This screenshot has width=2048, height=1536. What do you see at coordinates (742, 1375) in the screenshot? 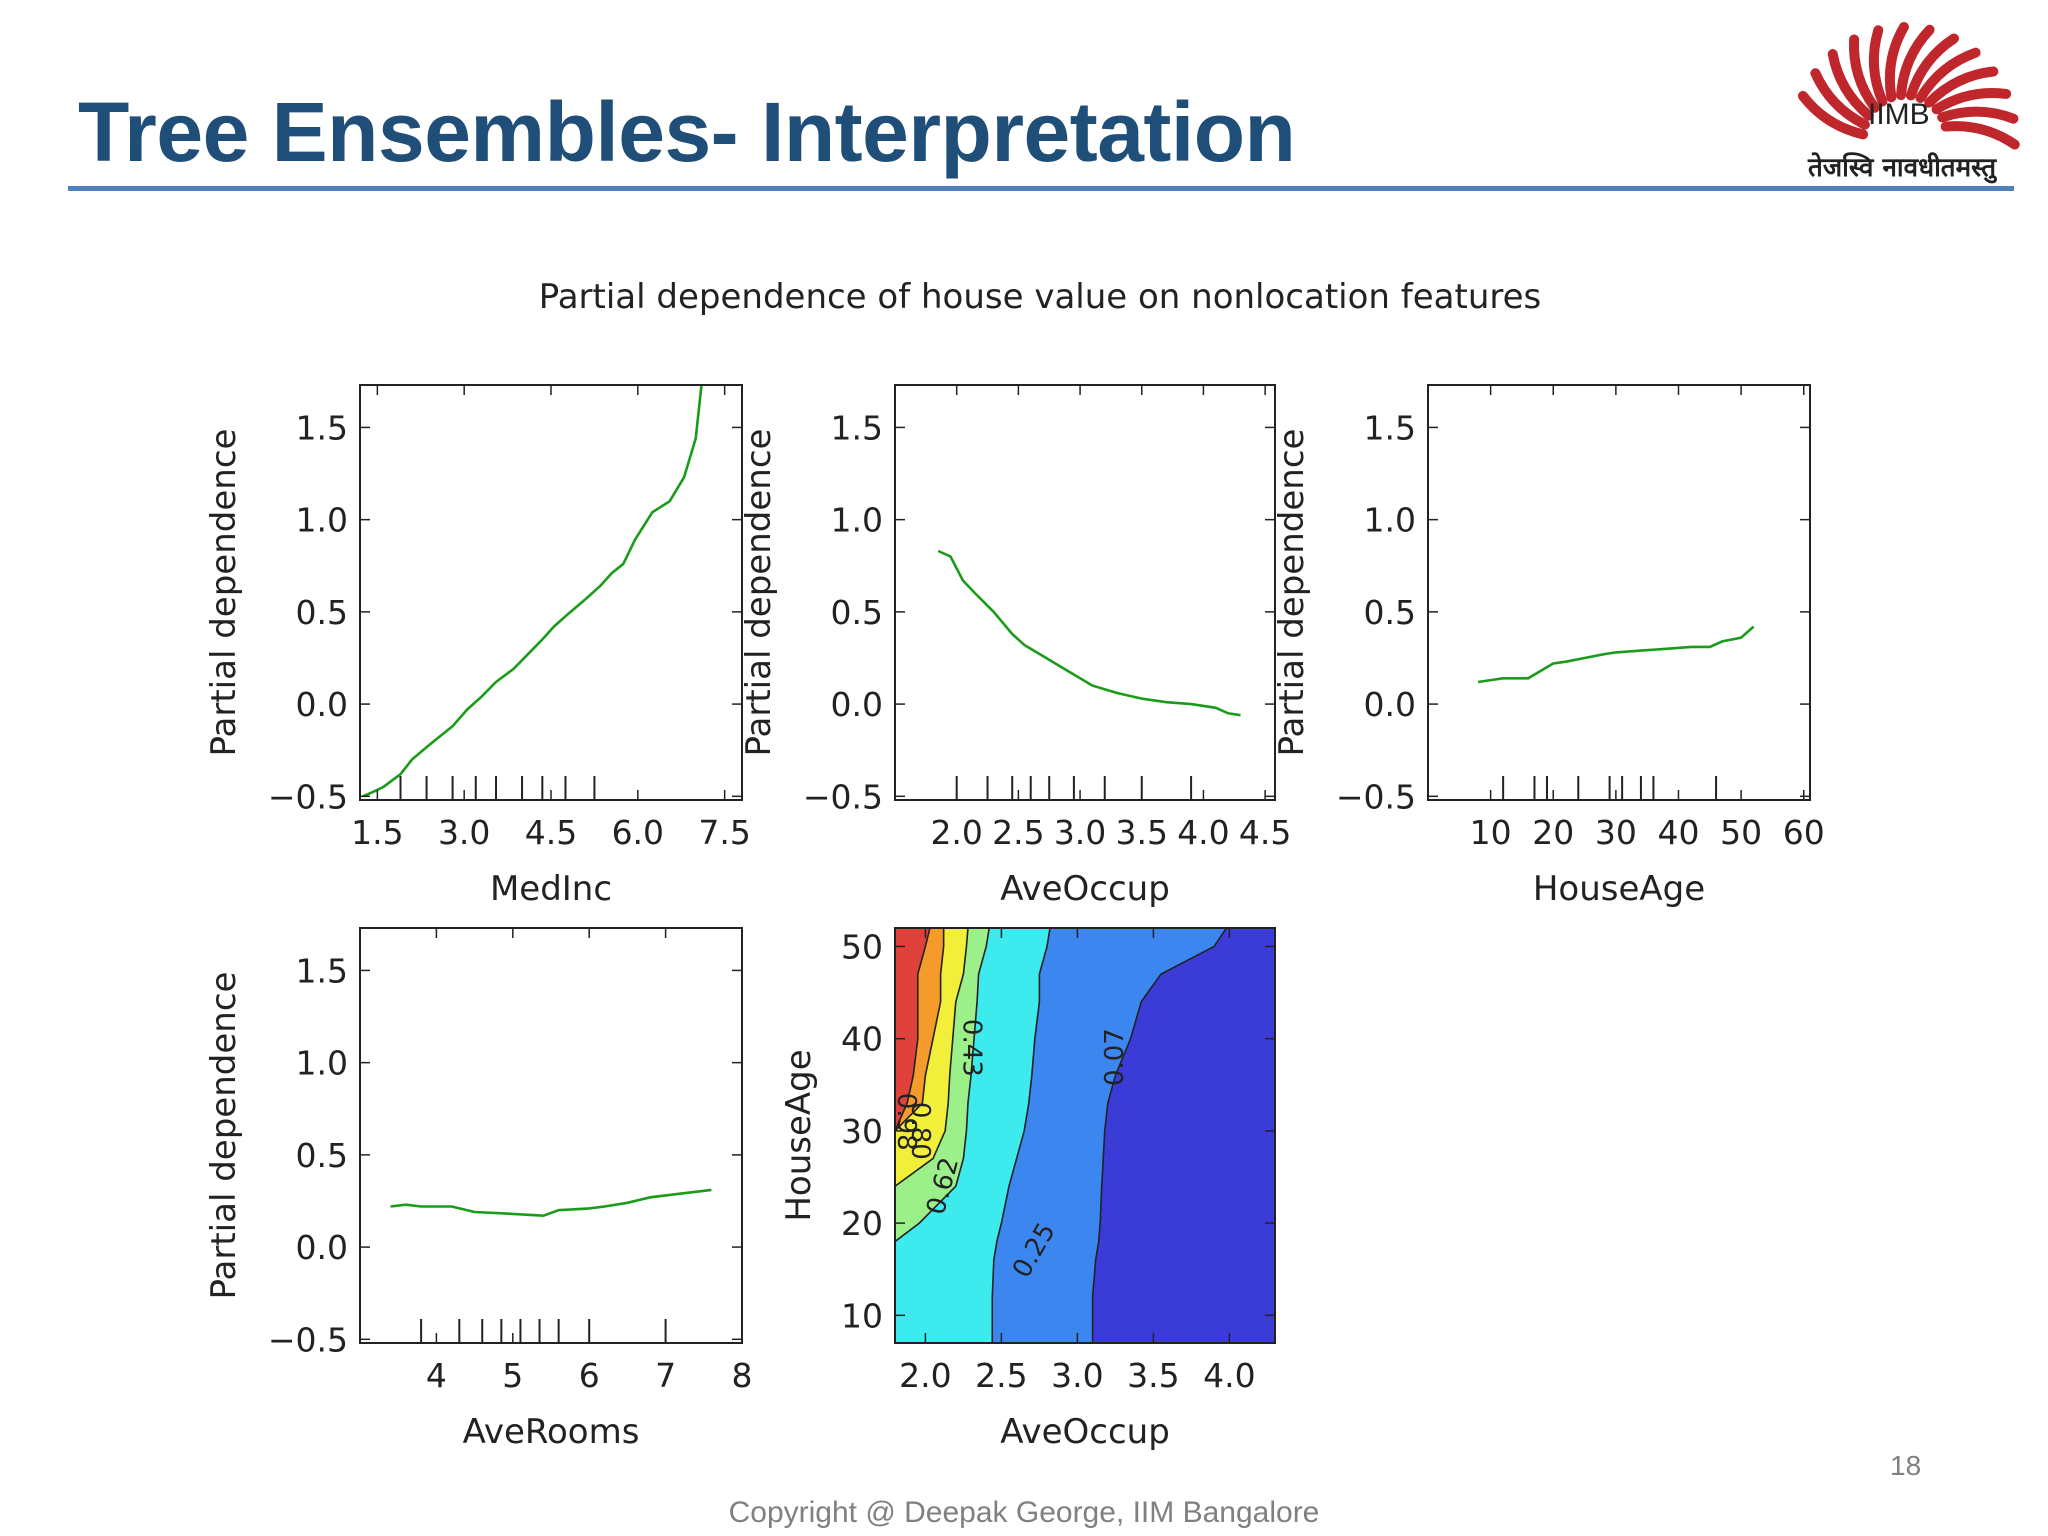
I see `x-tick-label: 8` at bounding box center [742, 1375].